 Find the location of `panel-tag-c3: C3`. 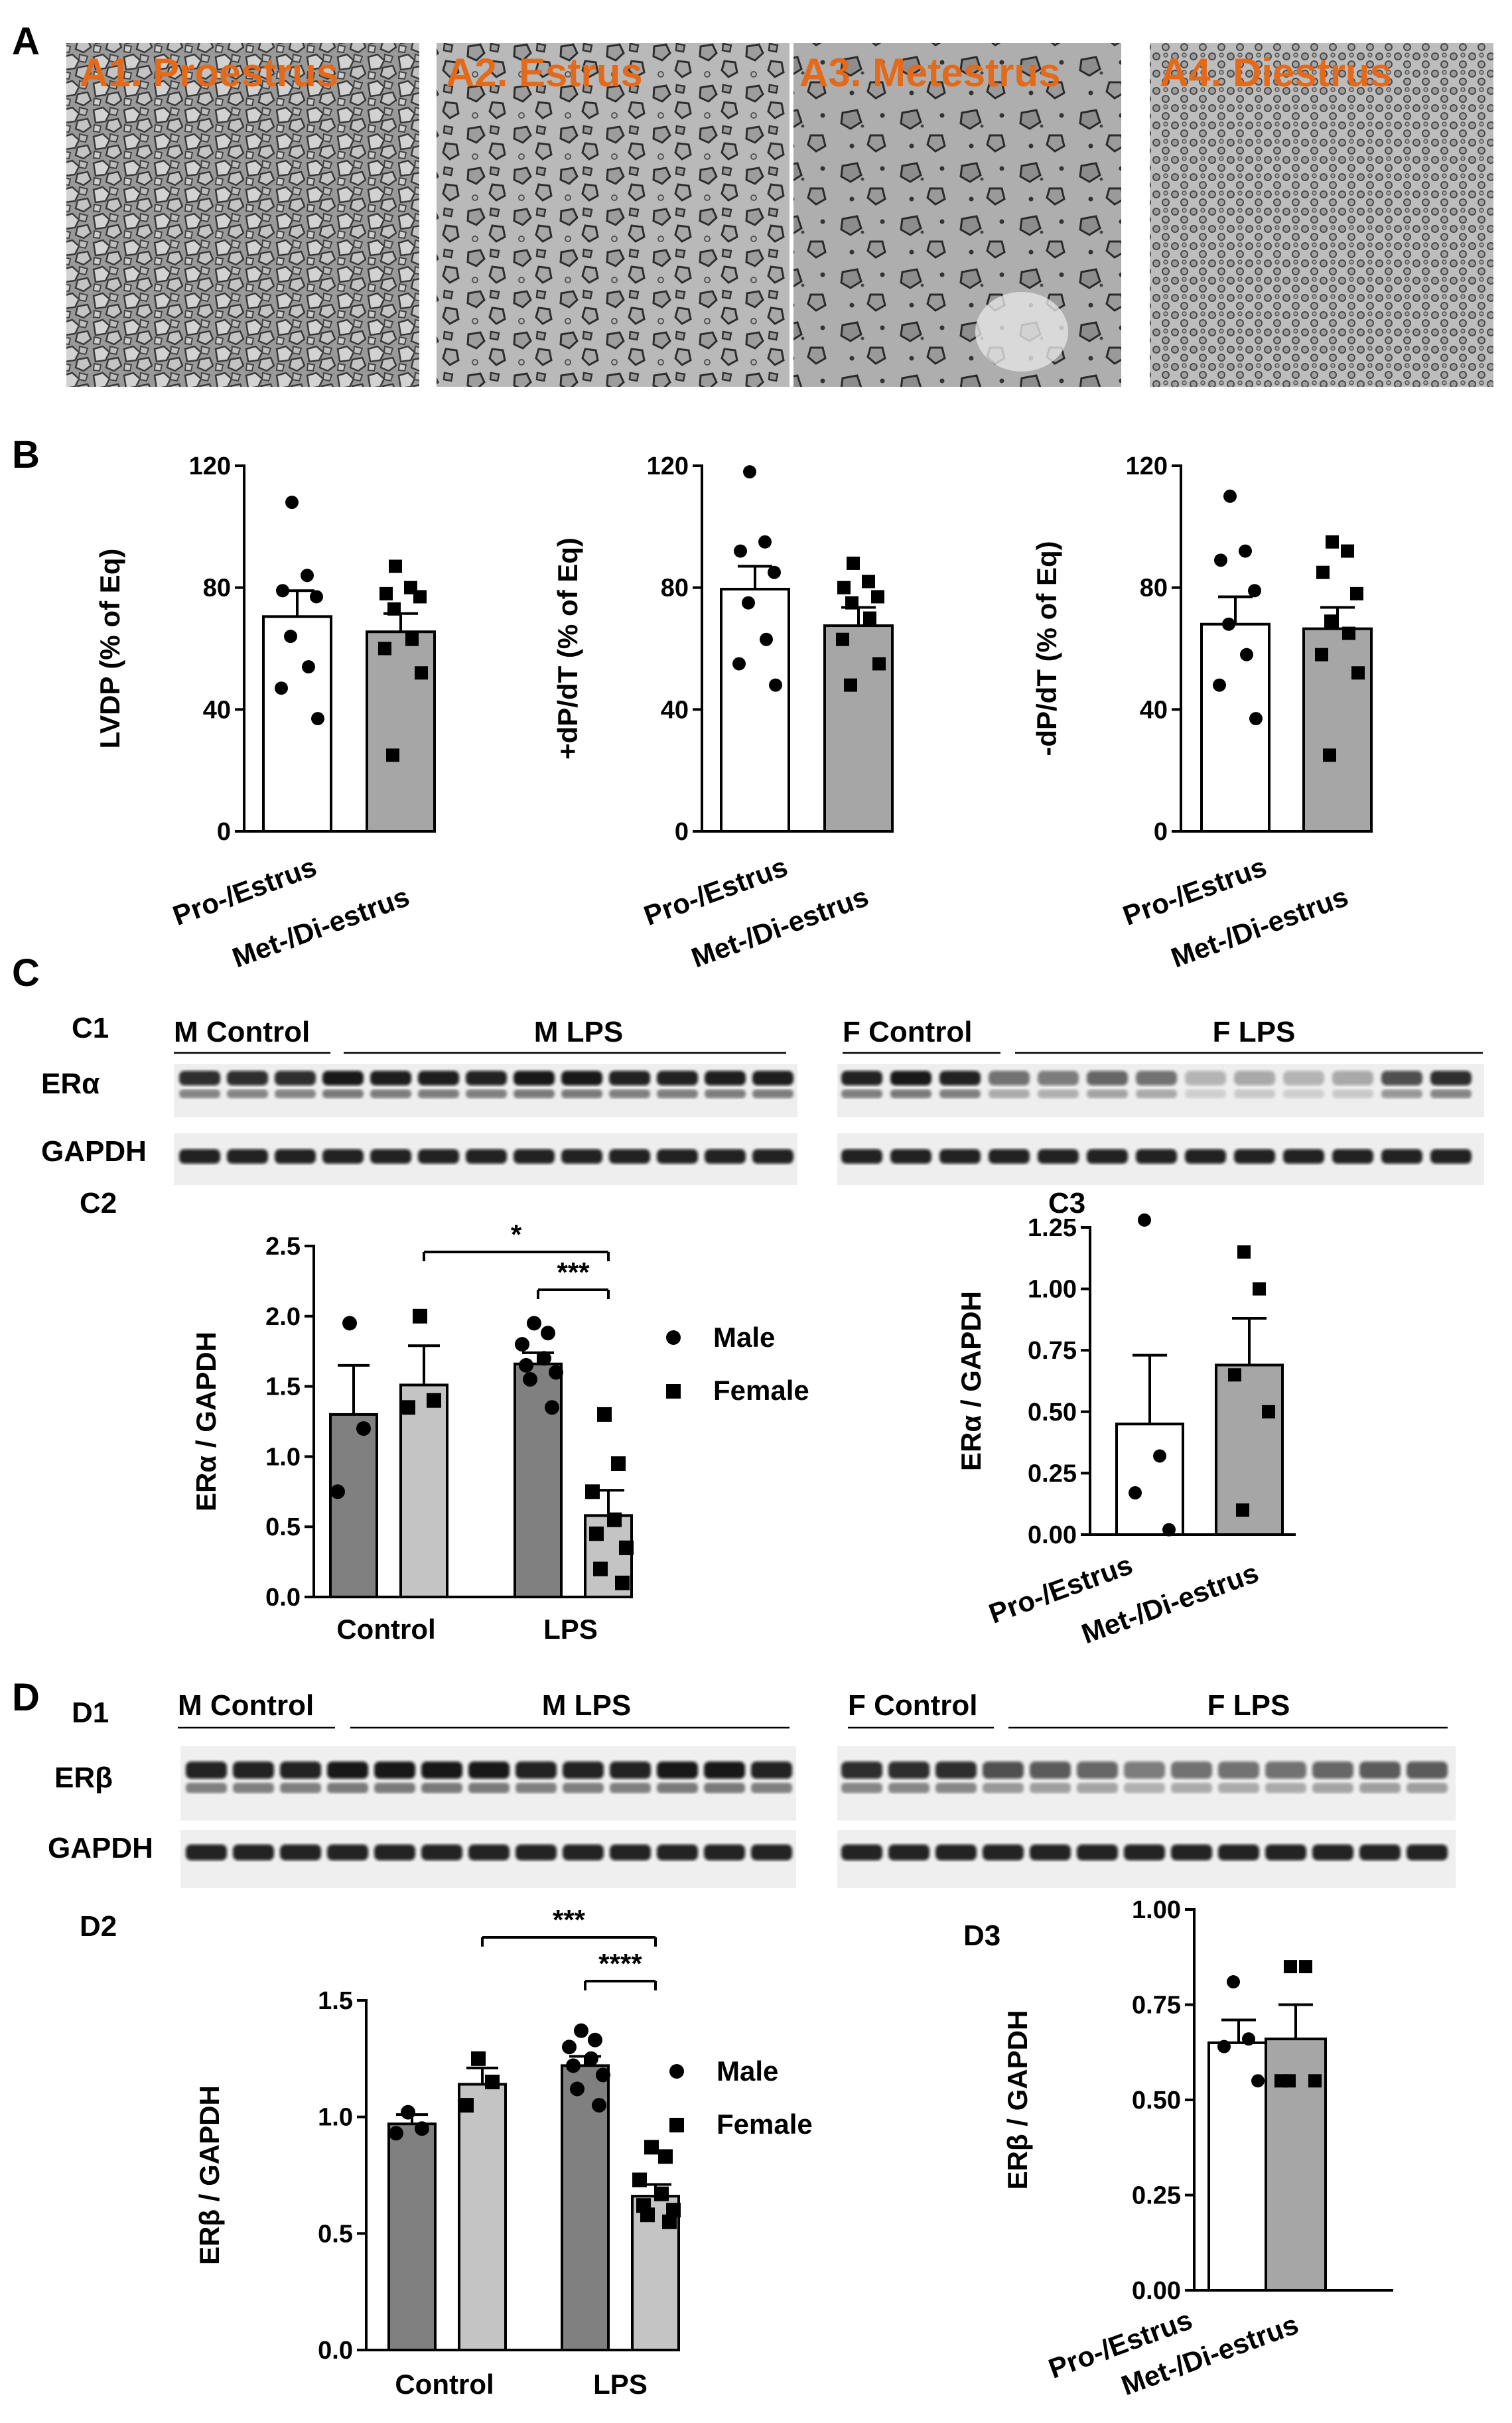

panel-tag-c3: C3 is located at coordinates (1066, 1203).